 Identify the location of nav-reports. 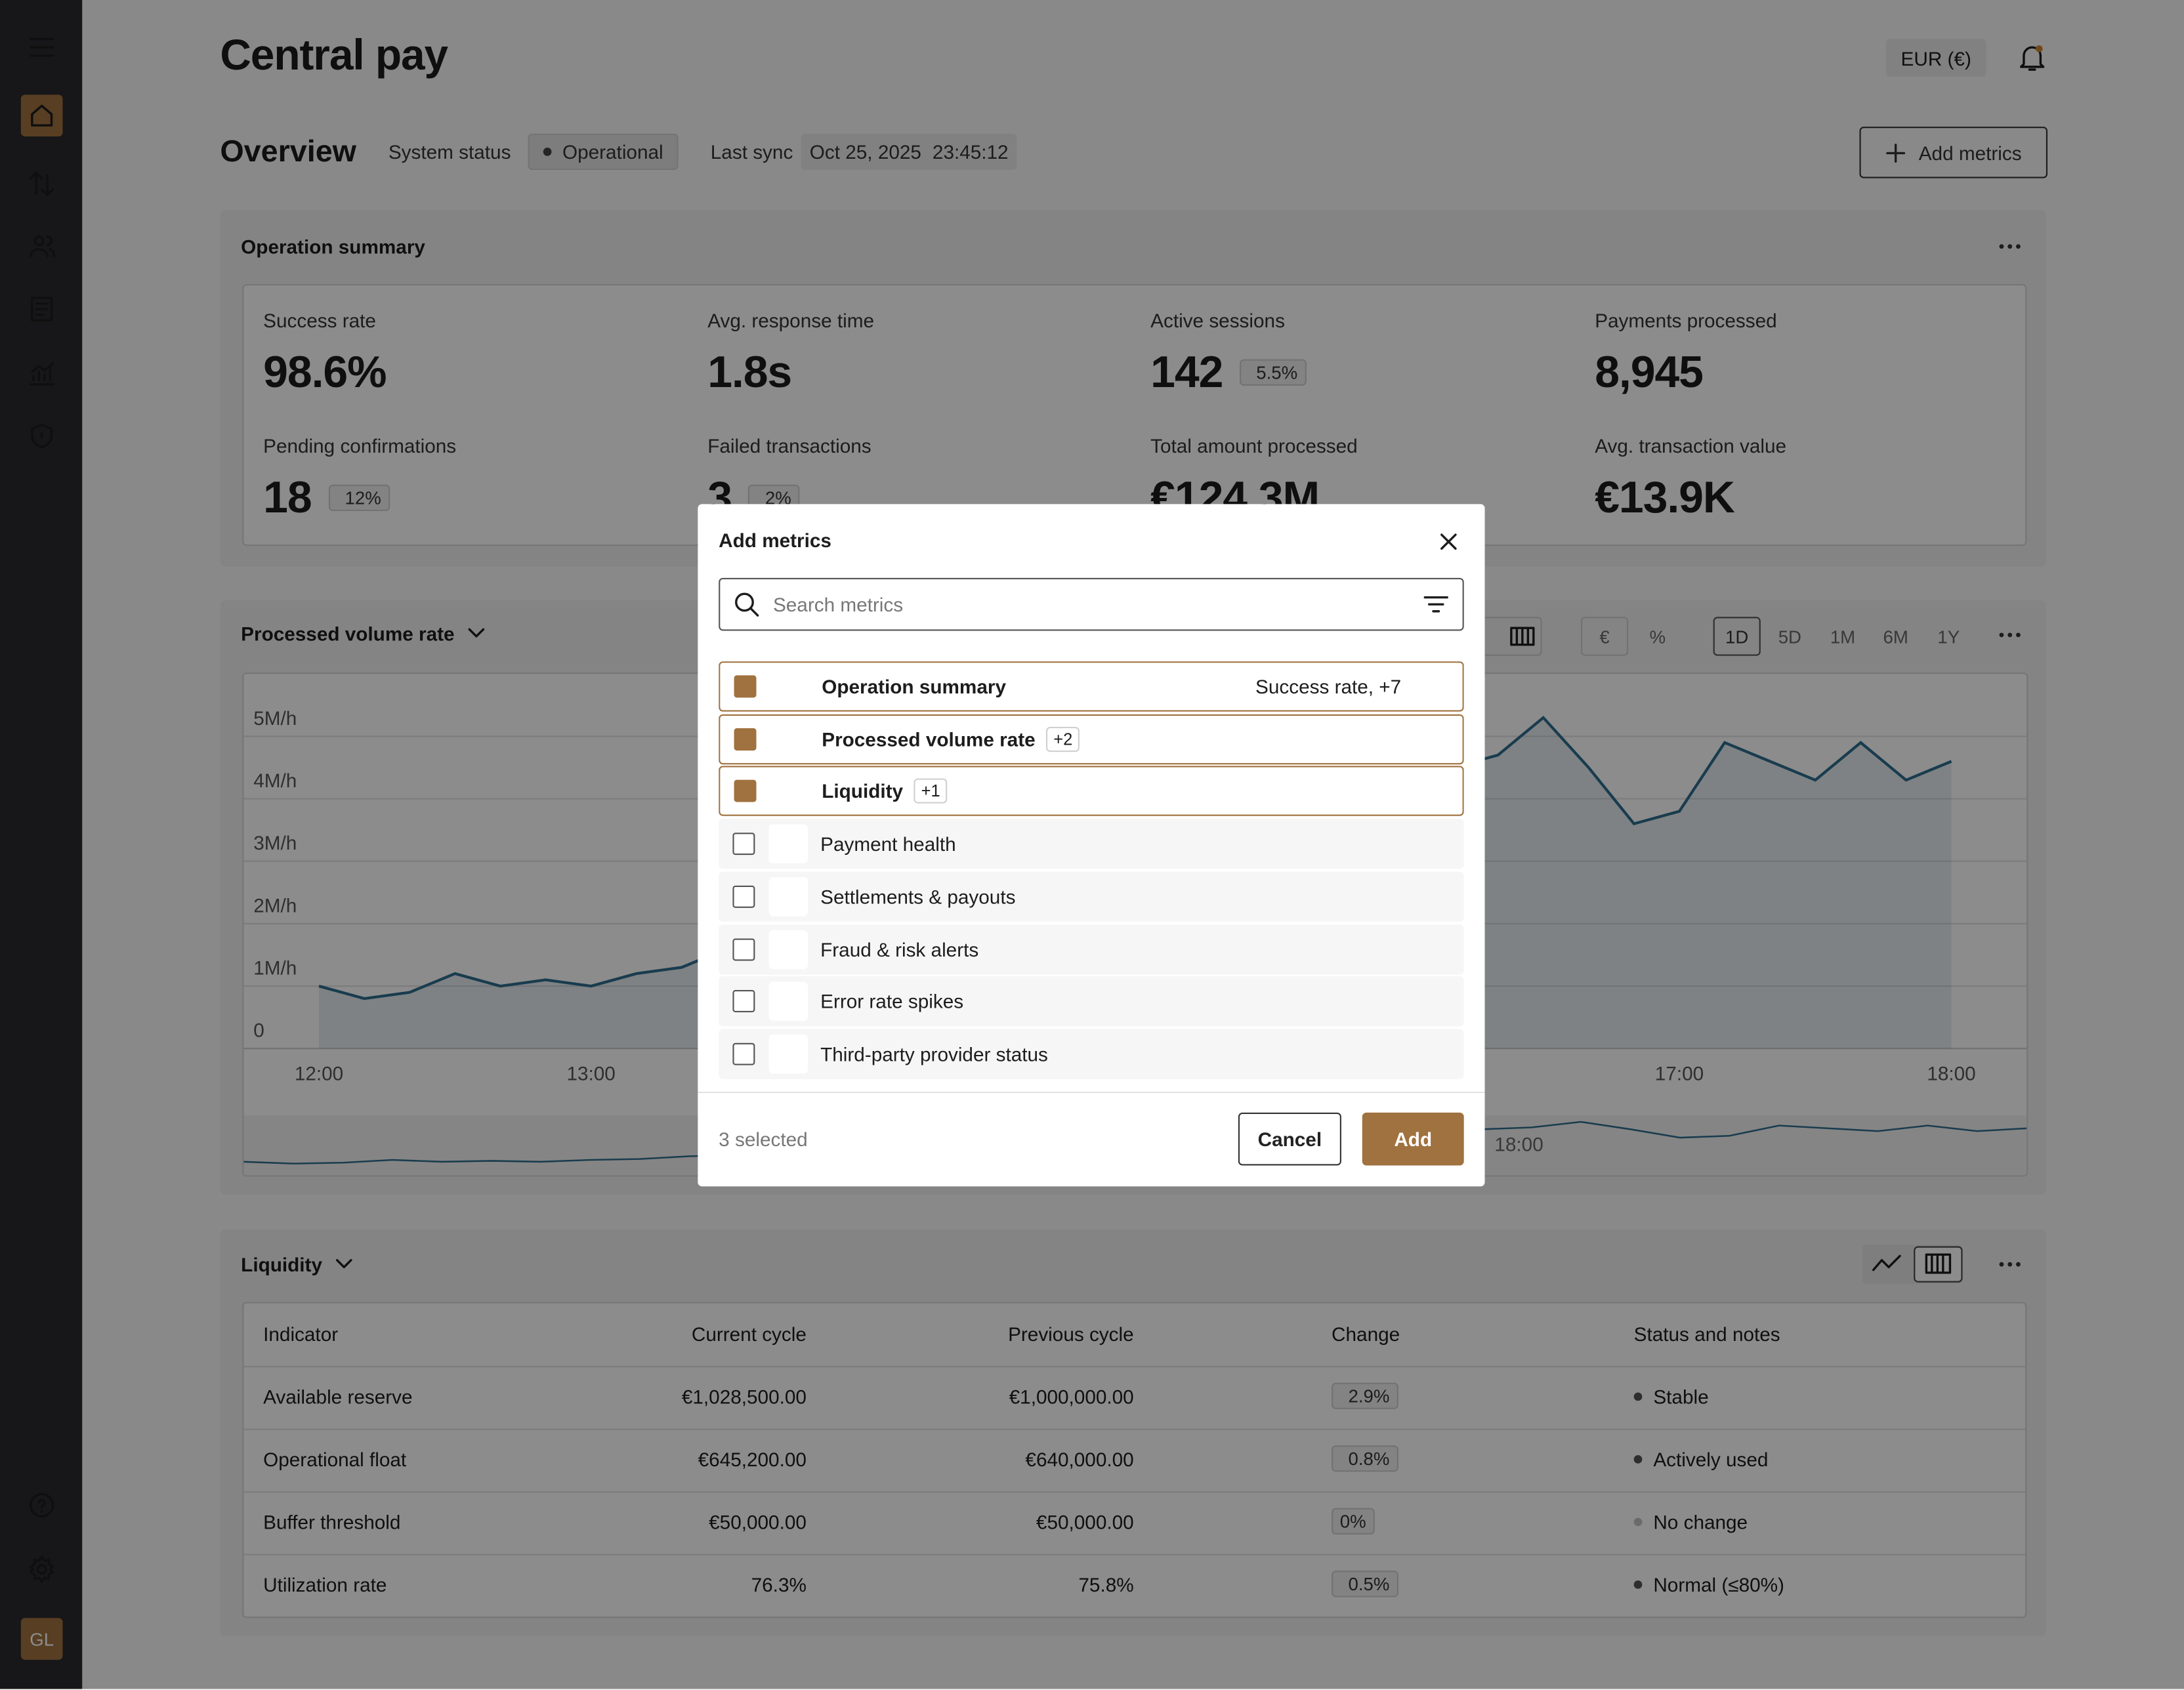
(41, 309).